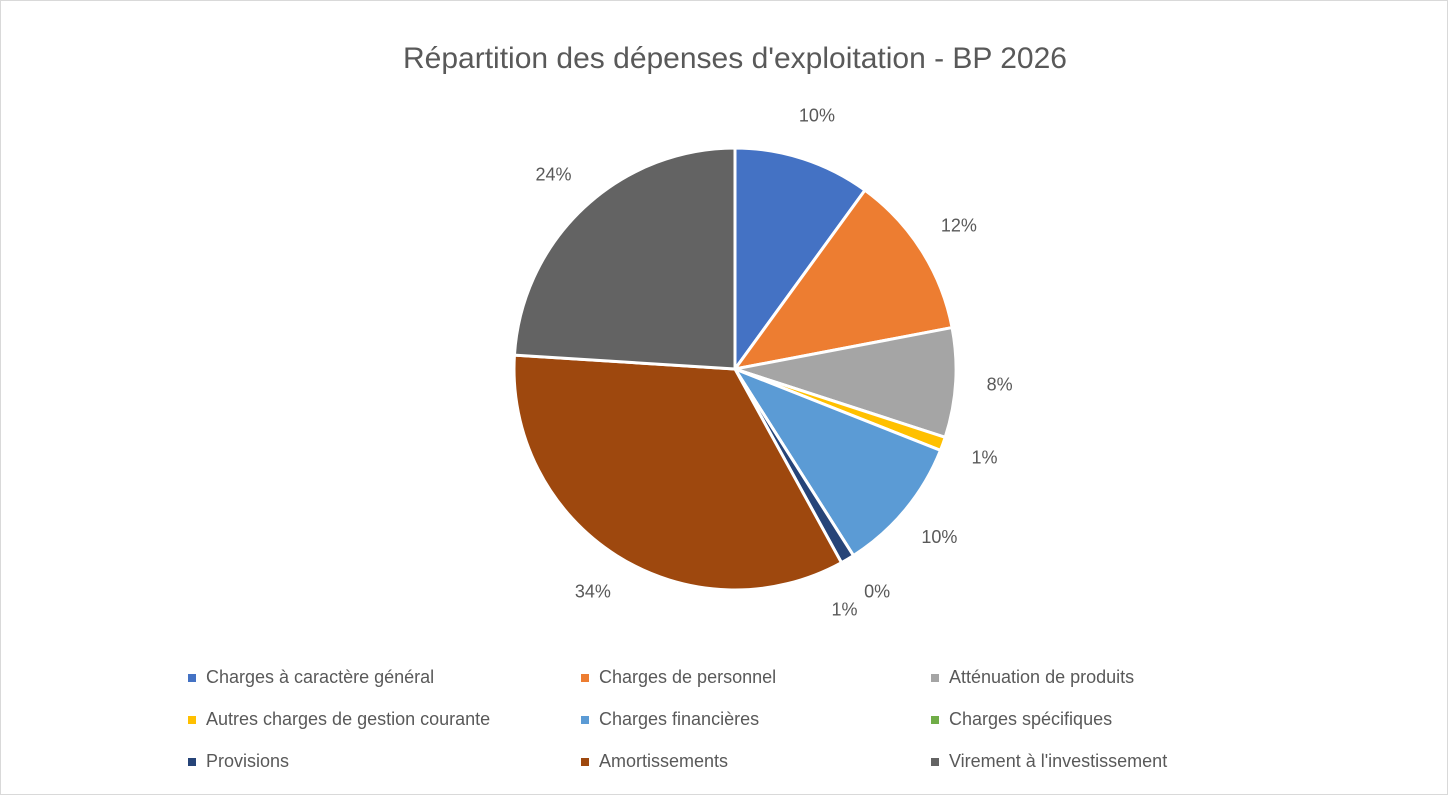 This screenshot has width=1449, height=801. What do you see at coordinates (877, 592) in the screenshot?
I see `data-label: 0%` at bounding box center [877, 592].